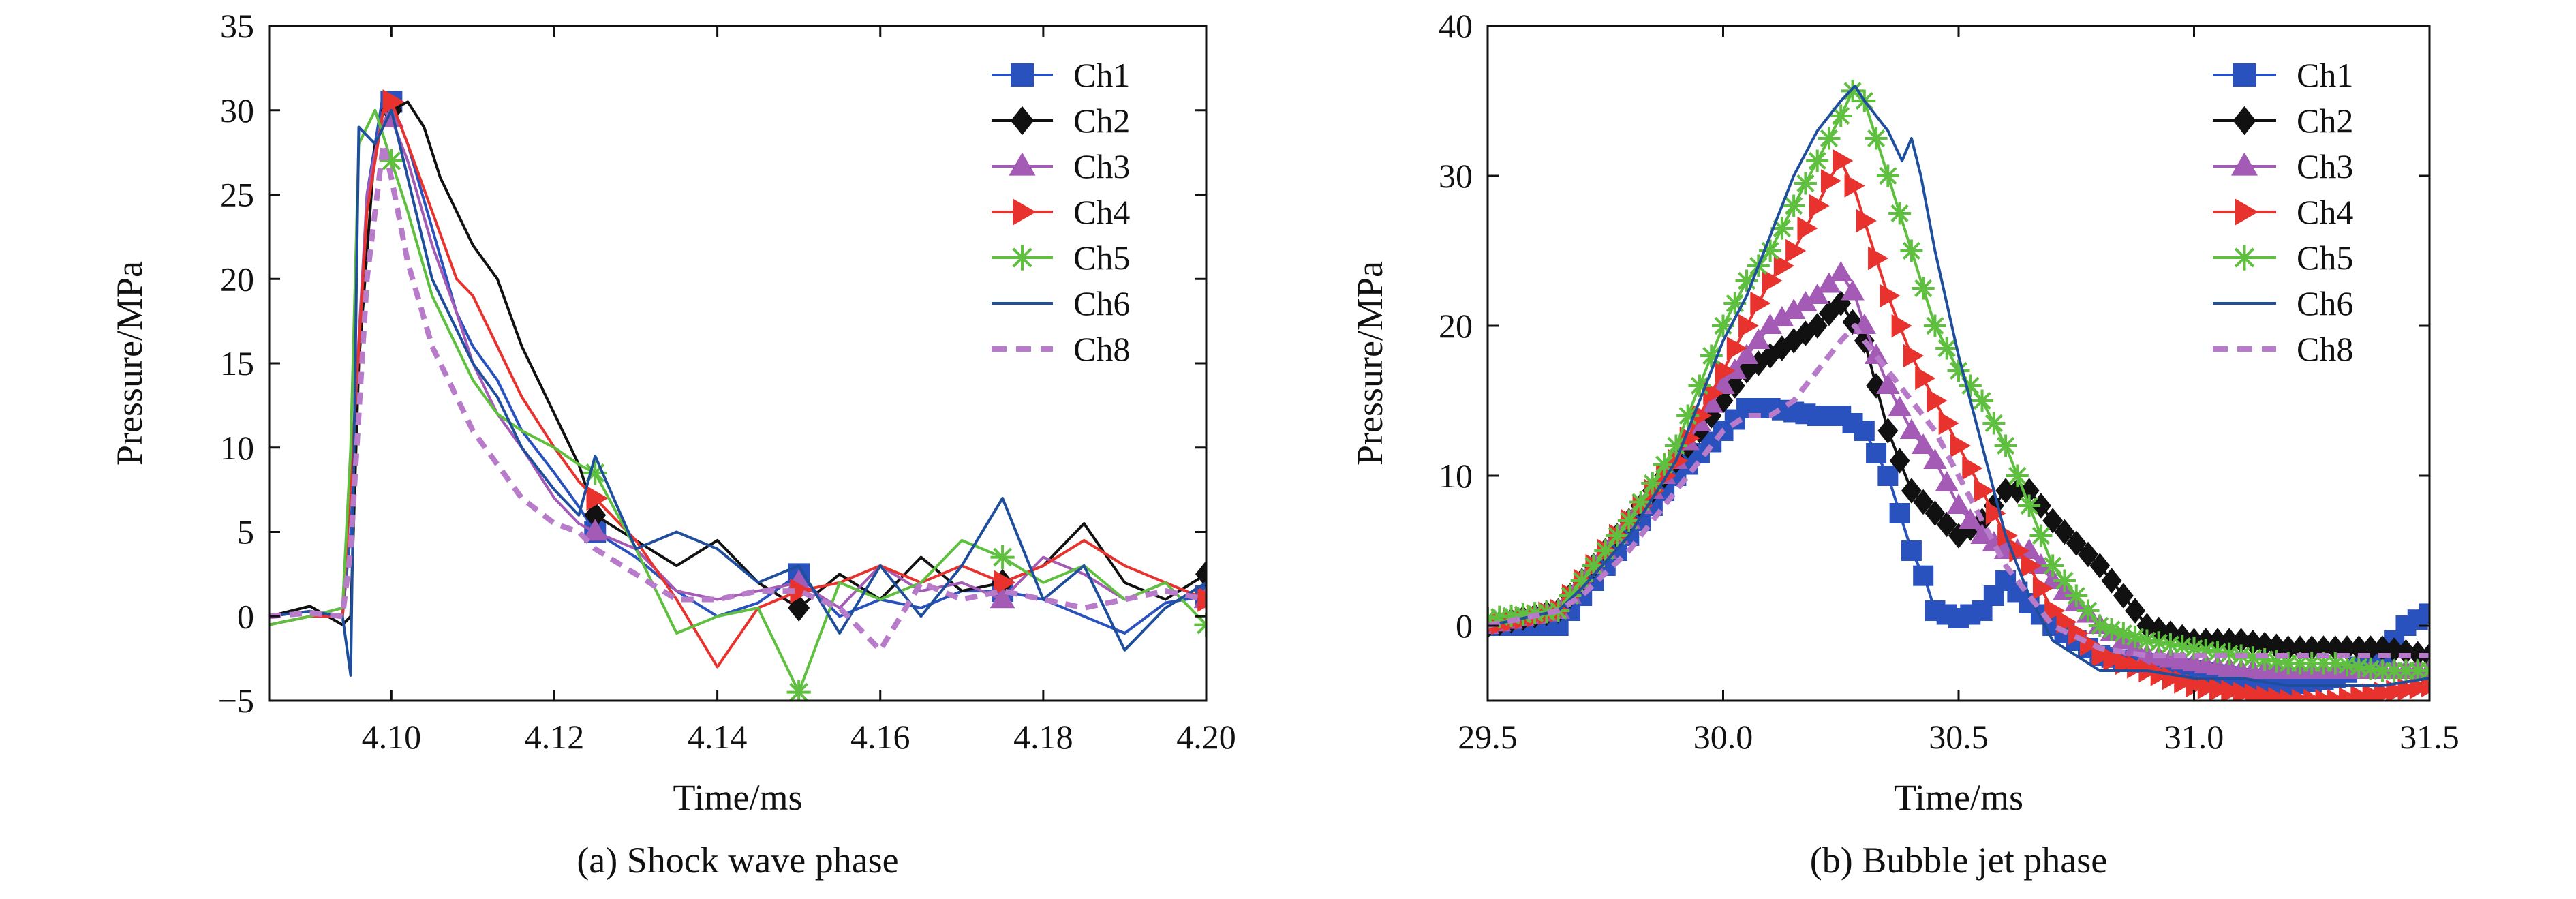 This screenshot has width=2576, height=899. Describe the element at coordinates (237, 110) in the screenshot. I see `chart-0-ytick-label-7: 30` at that location.